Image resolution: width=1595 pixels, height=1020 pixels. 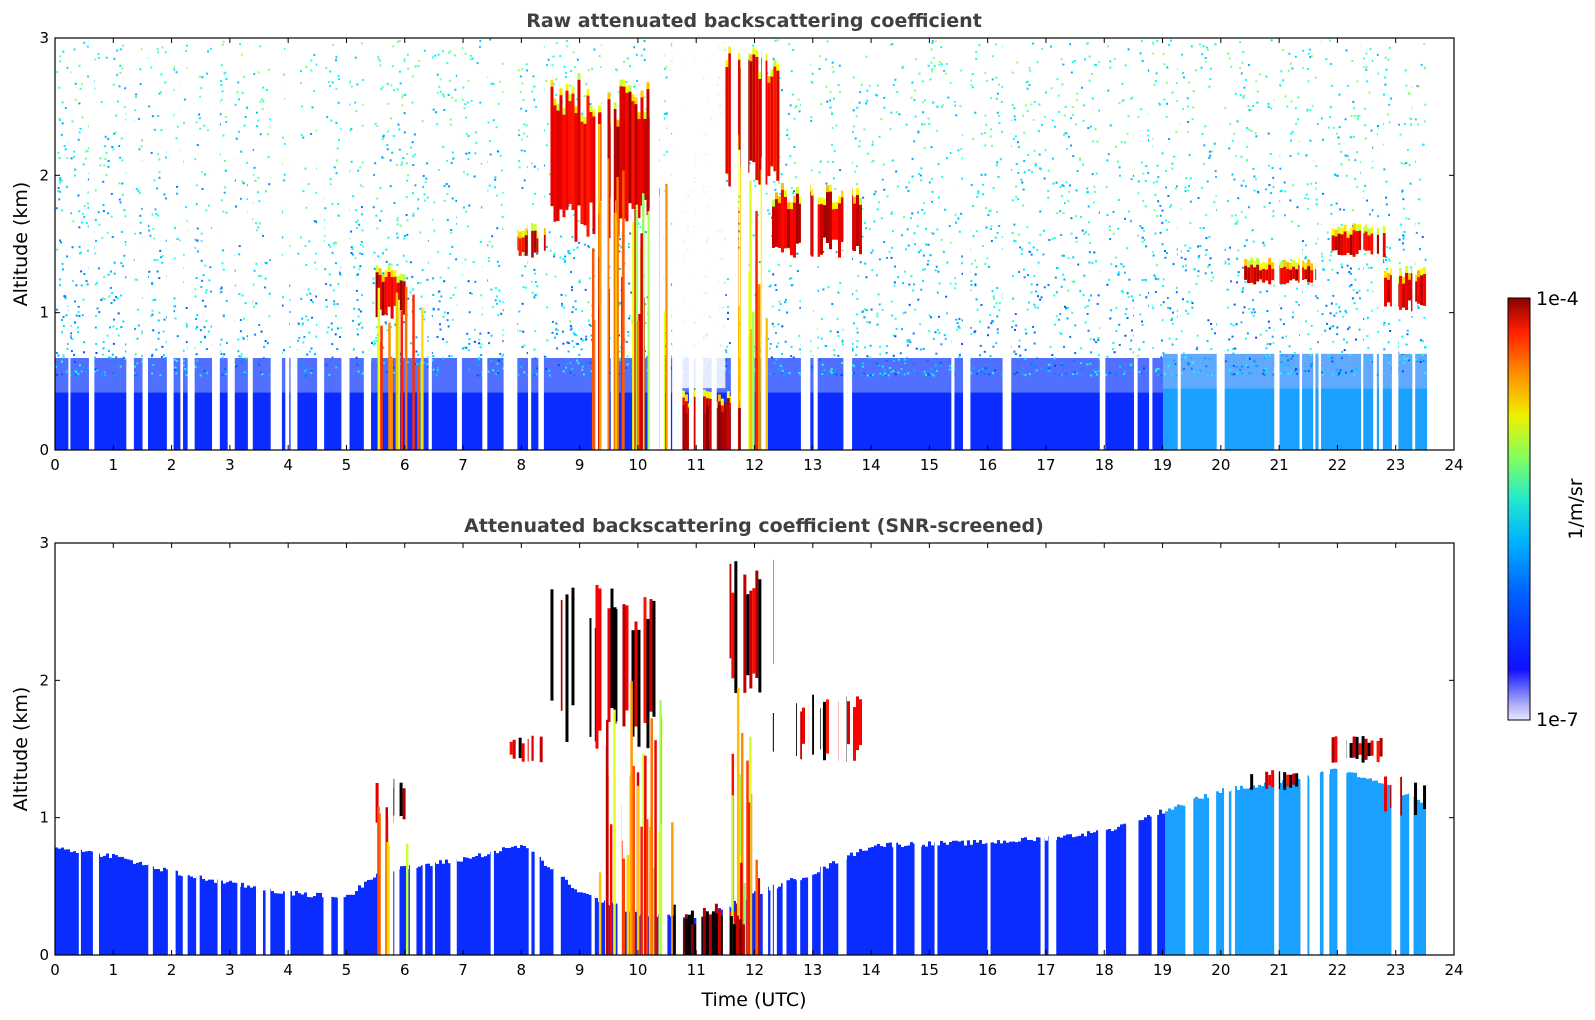 I want to click on colorbar: 1e-4 1e-7 1/m/sr, so click(x=1547, y=509).